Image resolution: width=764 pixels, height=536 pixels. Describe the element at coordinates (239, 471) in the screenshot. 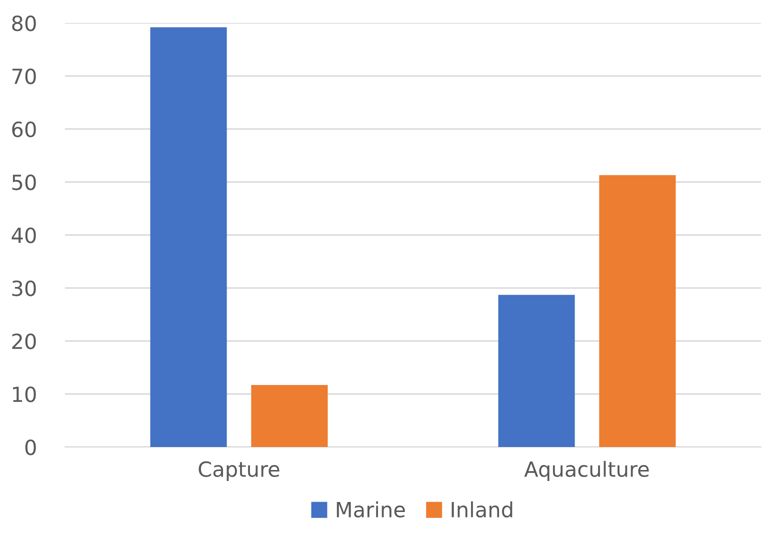

I see `x-tick-label: Capture` at that location.